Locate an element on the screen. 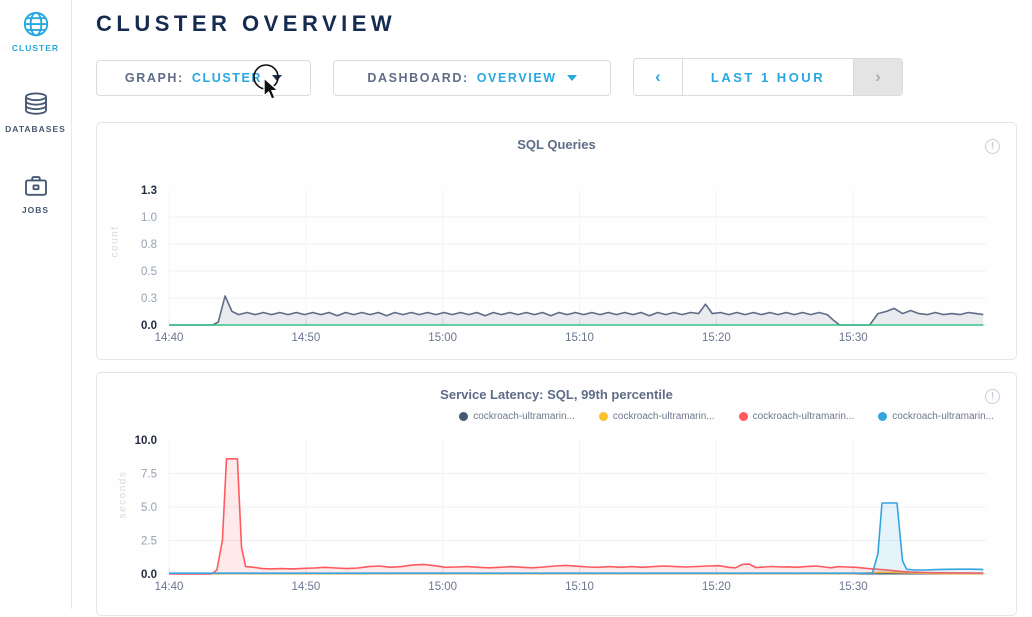  dashboard-dropdown-label: DASHBOARD: is located at coordinates (418, 78).